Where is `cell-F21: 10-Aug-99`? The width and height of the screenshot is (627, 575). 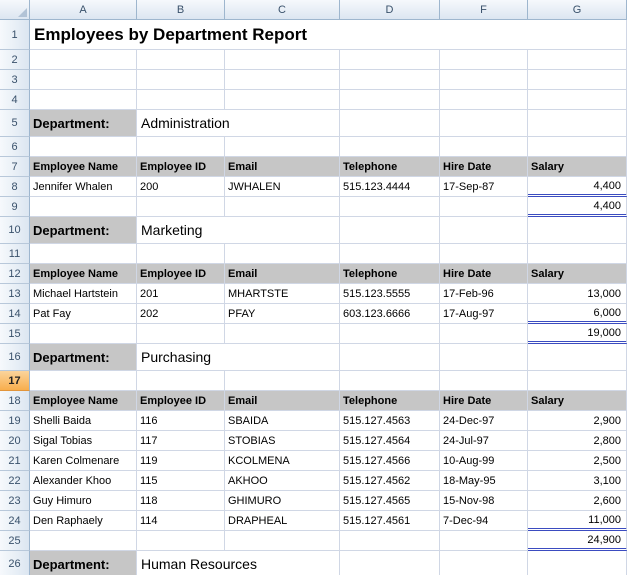
cell-F21: 10-Aug-99 is located at coordinates (484, 461).